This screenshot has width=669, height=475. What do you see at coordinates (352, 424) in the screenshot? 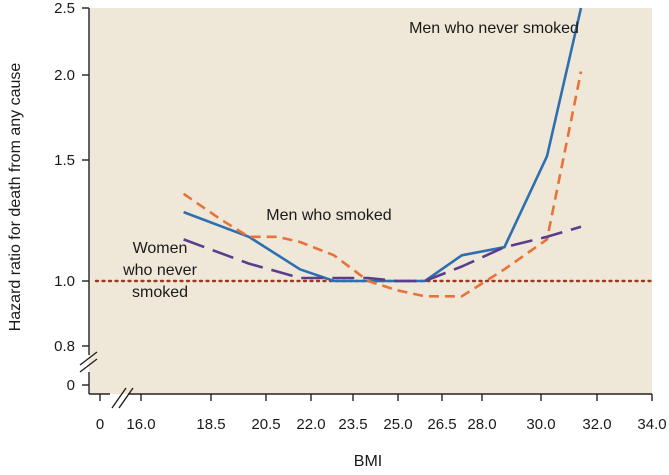
I see `x-tick-label: 23.5` at bounding box center [352, 424].